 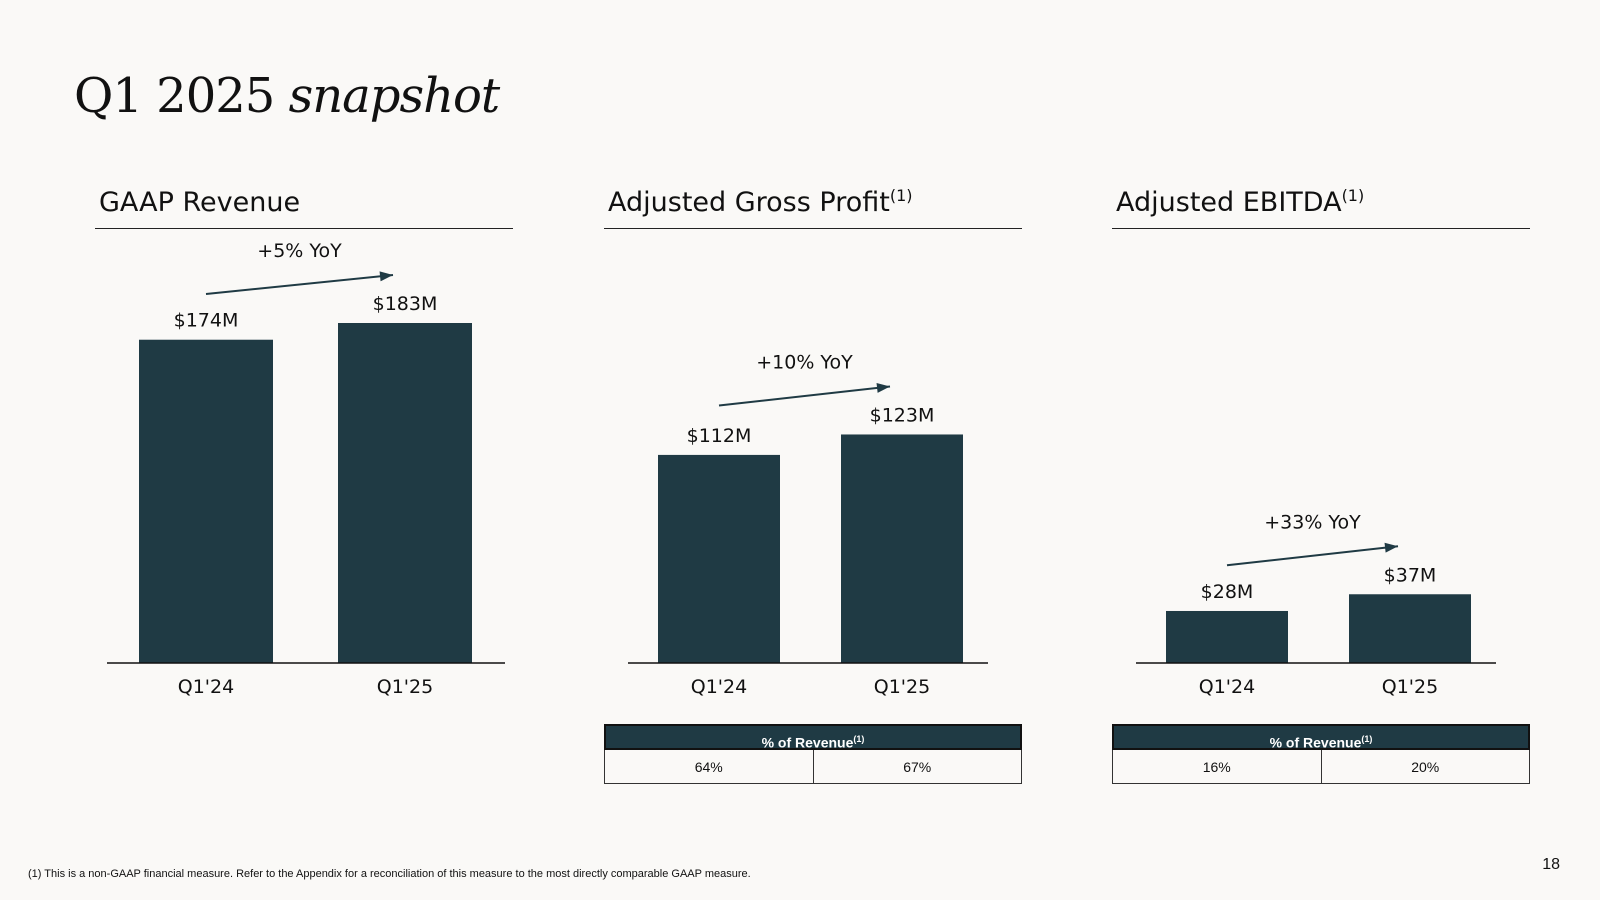 I want to click on bar-value-label: $174M, so click(x=206, y=321).